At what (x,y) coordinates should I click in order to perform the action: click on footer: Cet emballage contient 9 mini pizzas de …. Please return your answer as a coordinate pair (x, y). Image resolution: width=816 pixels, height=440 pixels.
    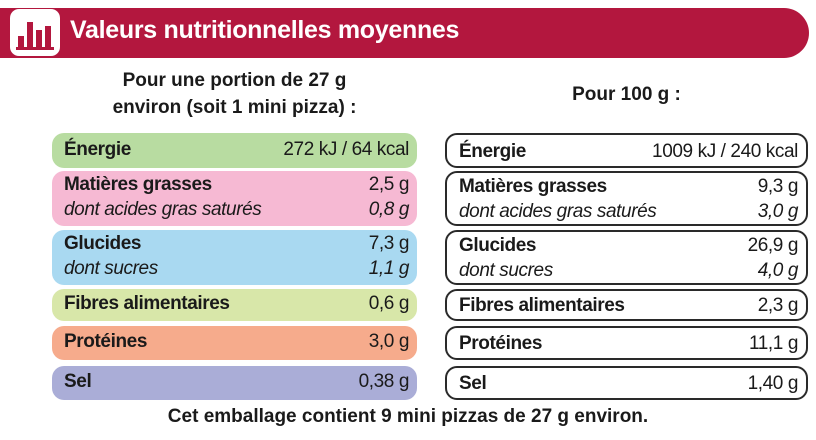
    Looking at the image, I should click on (408, 416).